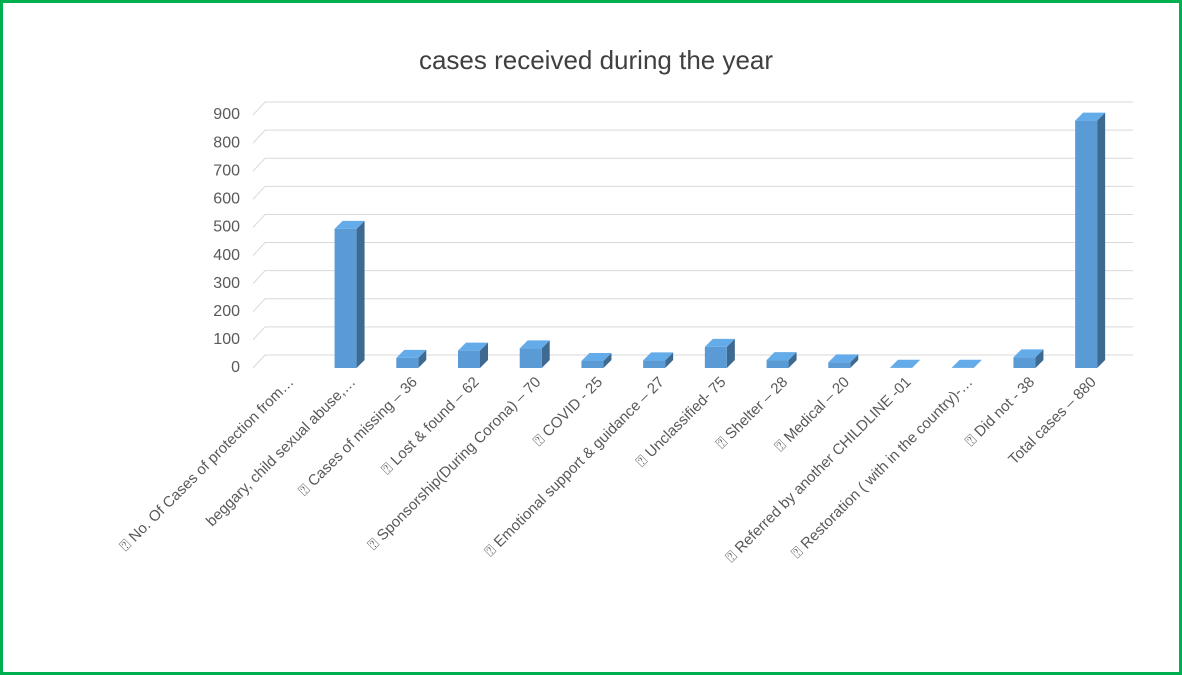 Image resolution: width=1182 pixels, height=675 pixels. What do you see at coordinates (226, 142) in the screenshot?
I see `y-tick-label: 800` at bounding box center [226, 142].